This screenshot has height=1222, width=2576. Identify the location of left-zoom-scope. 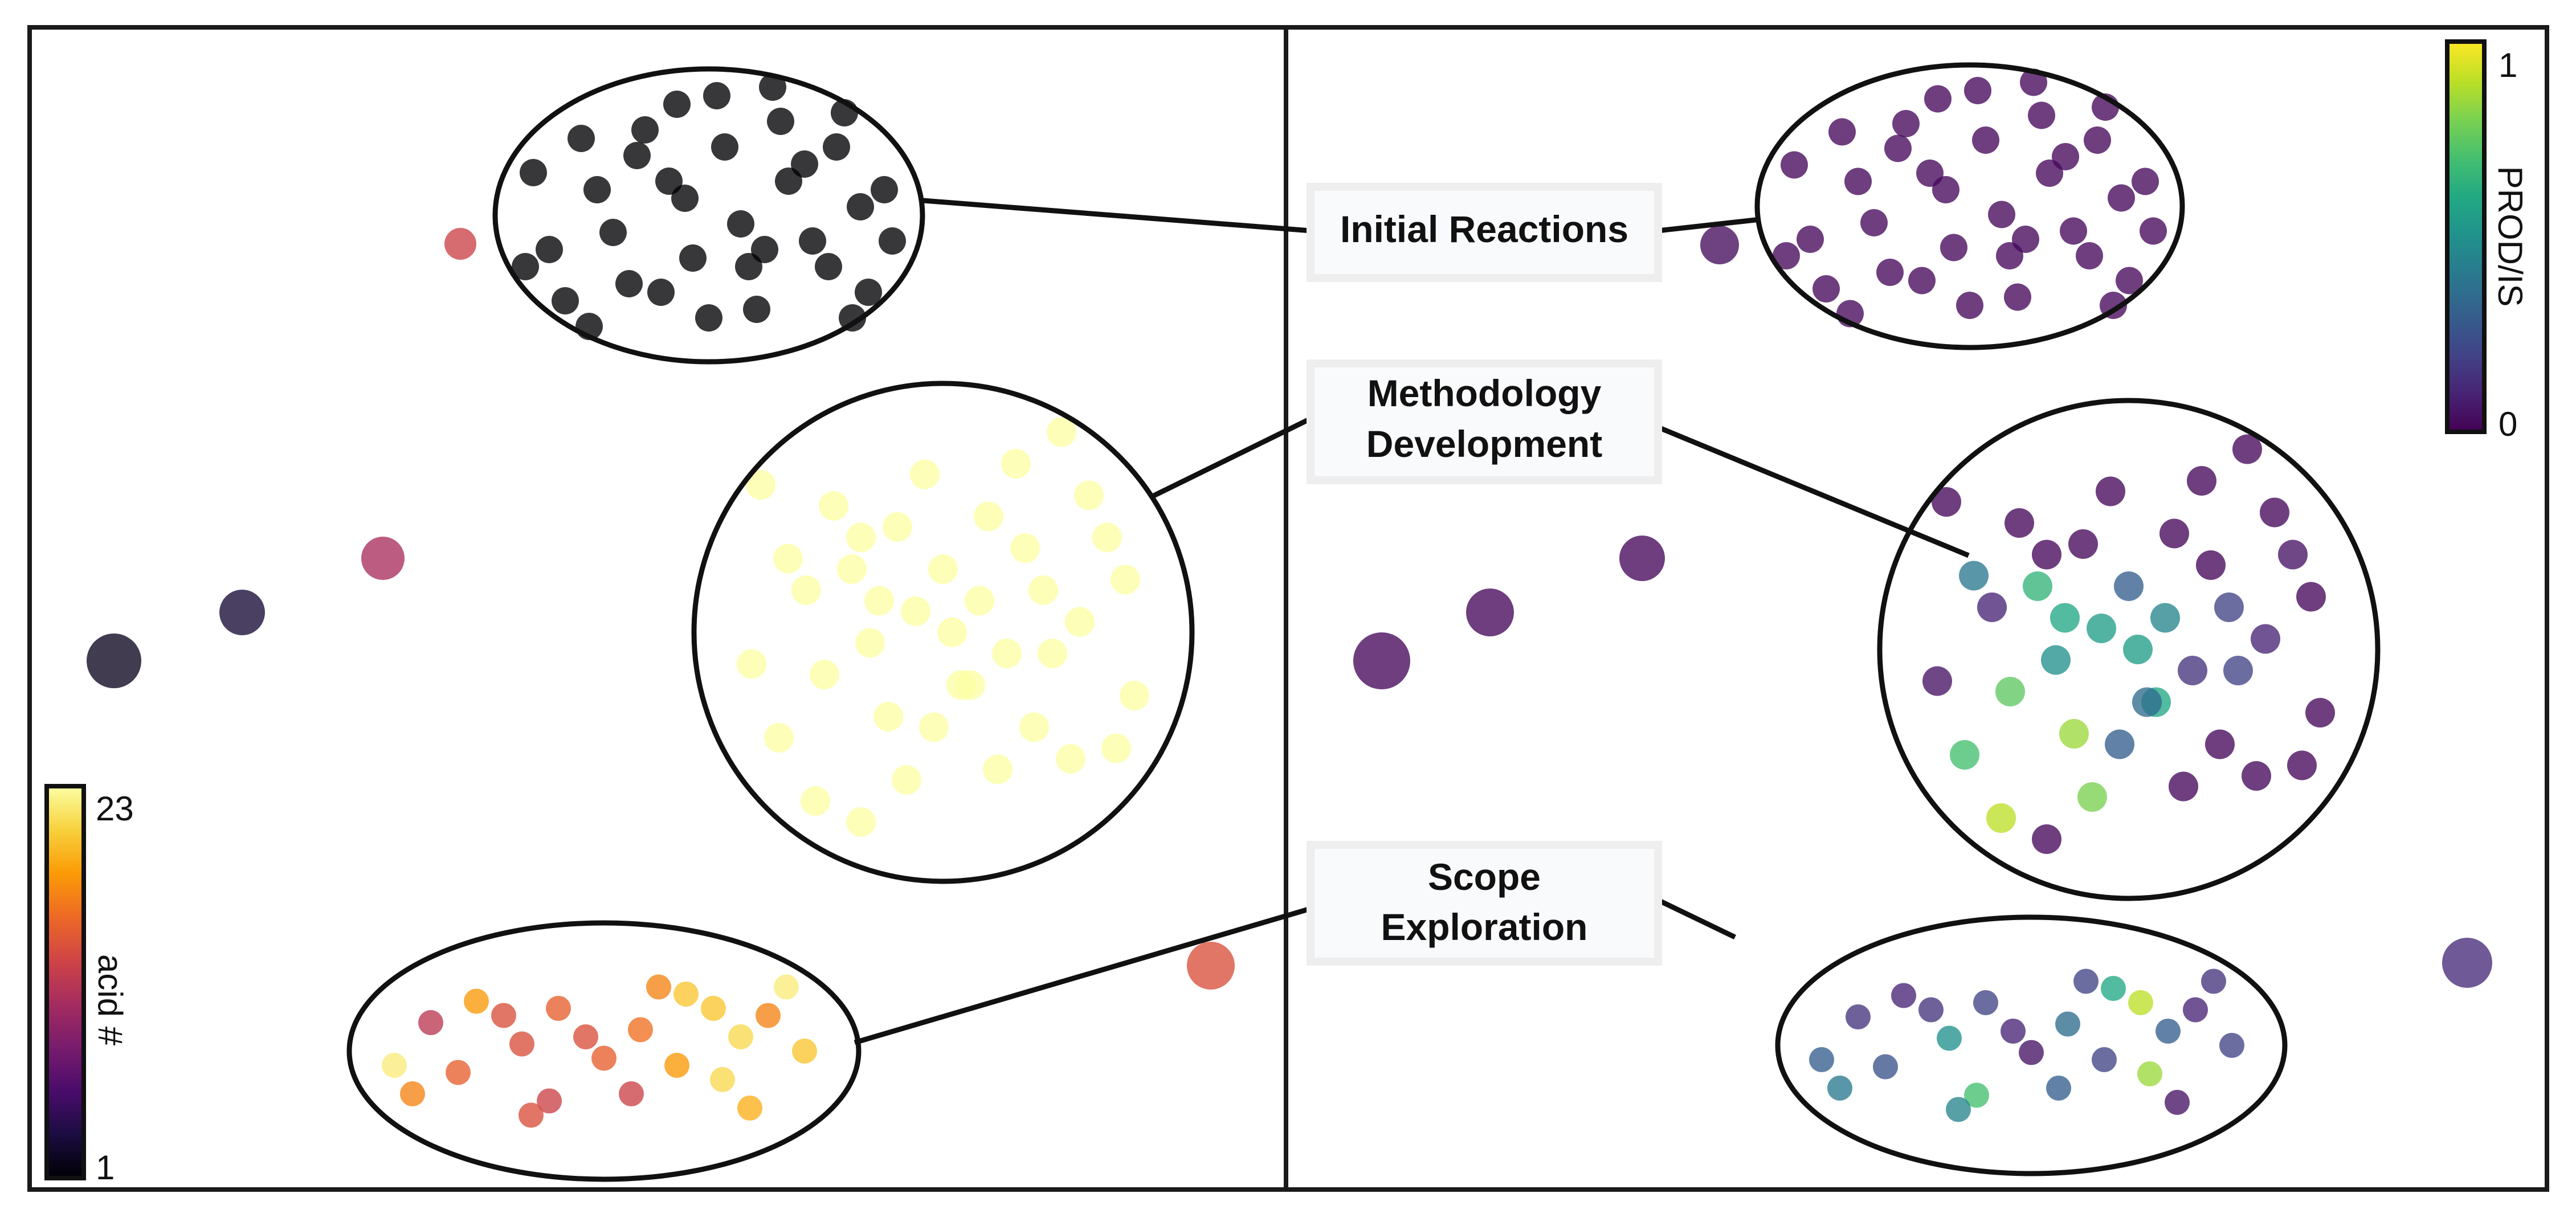
(604, 1051).